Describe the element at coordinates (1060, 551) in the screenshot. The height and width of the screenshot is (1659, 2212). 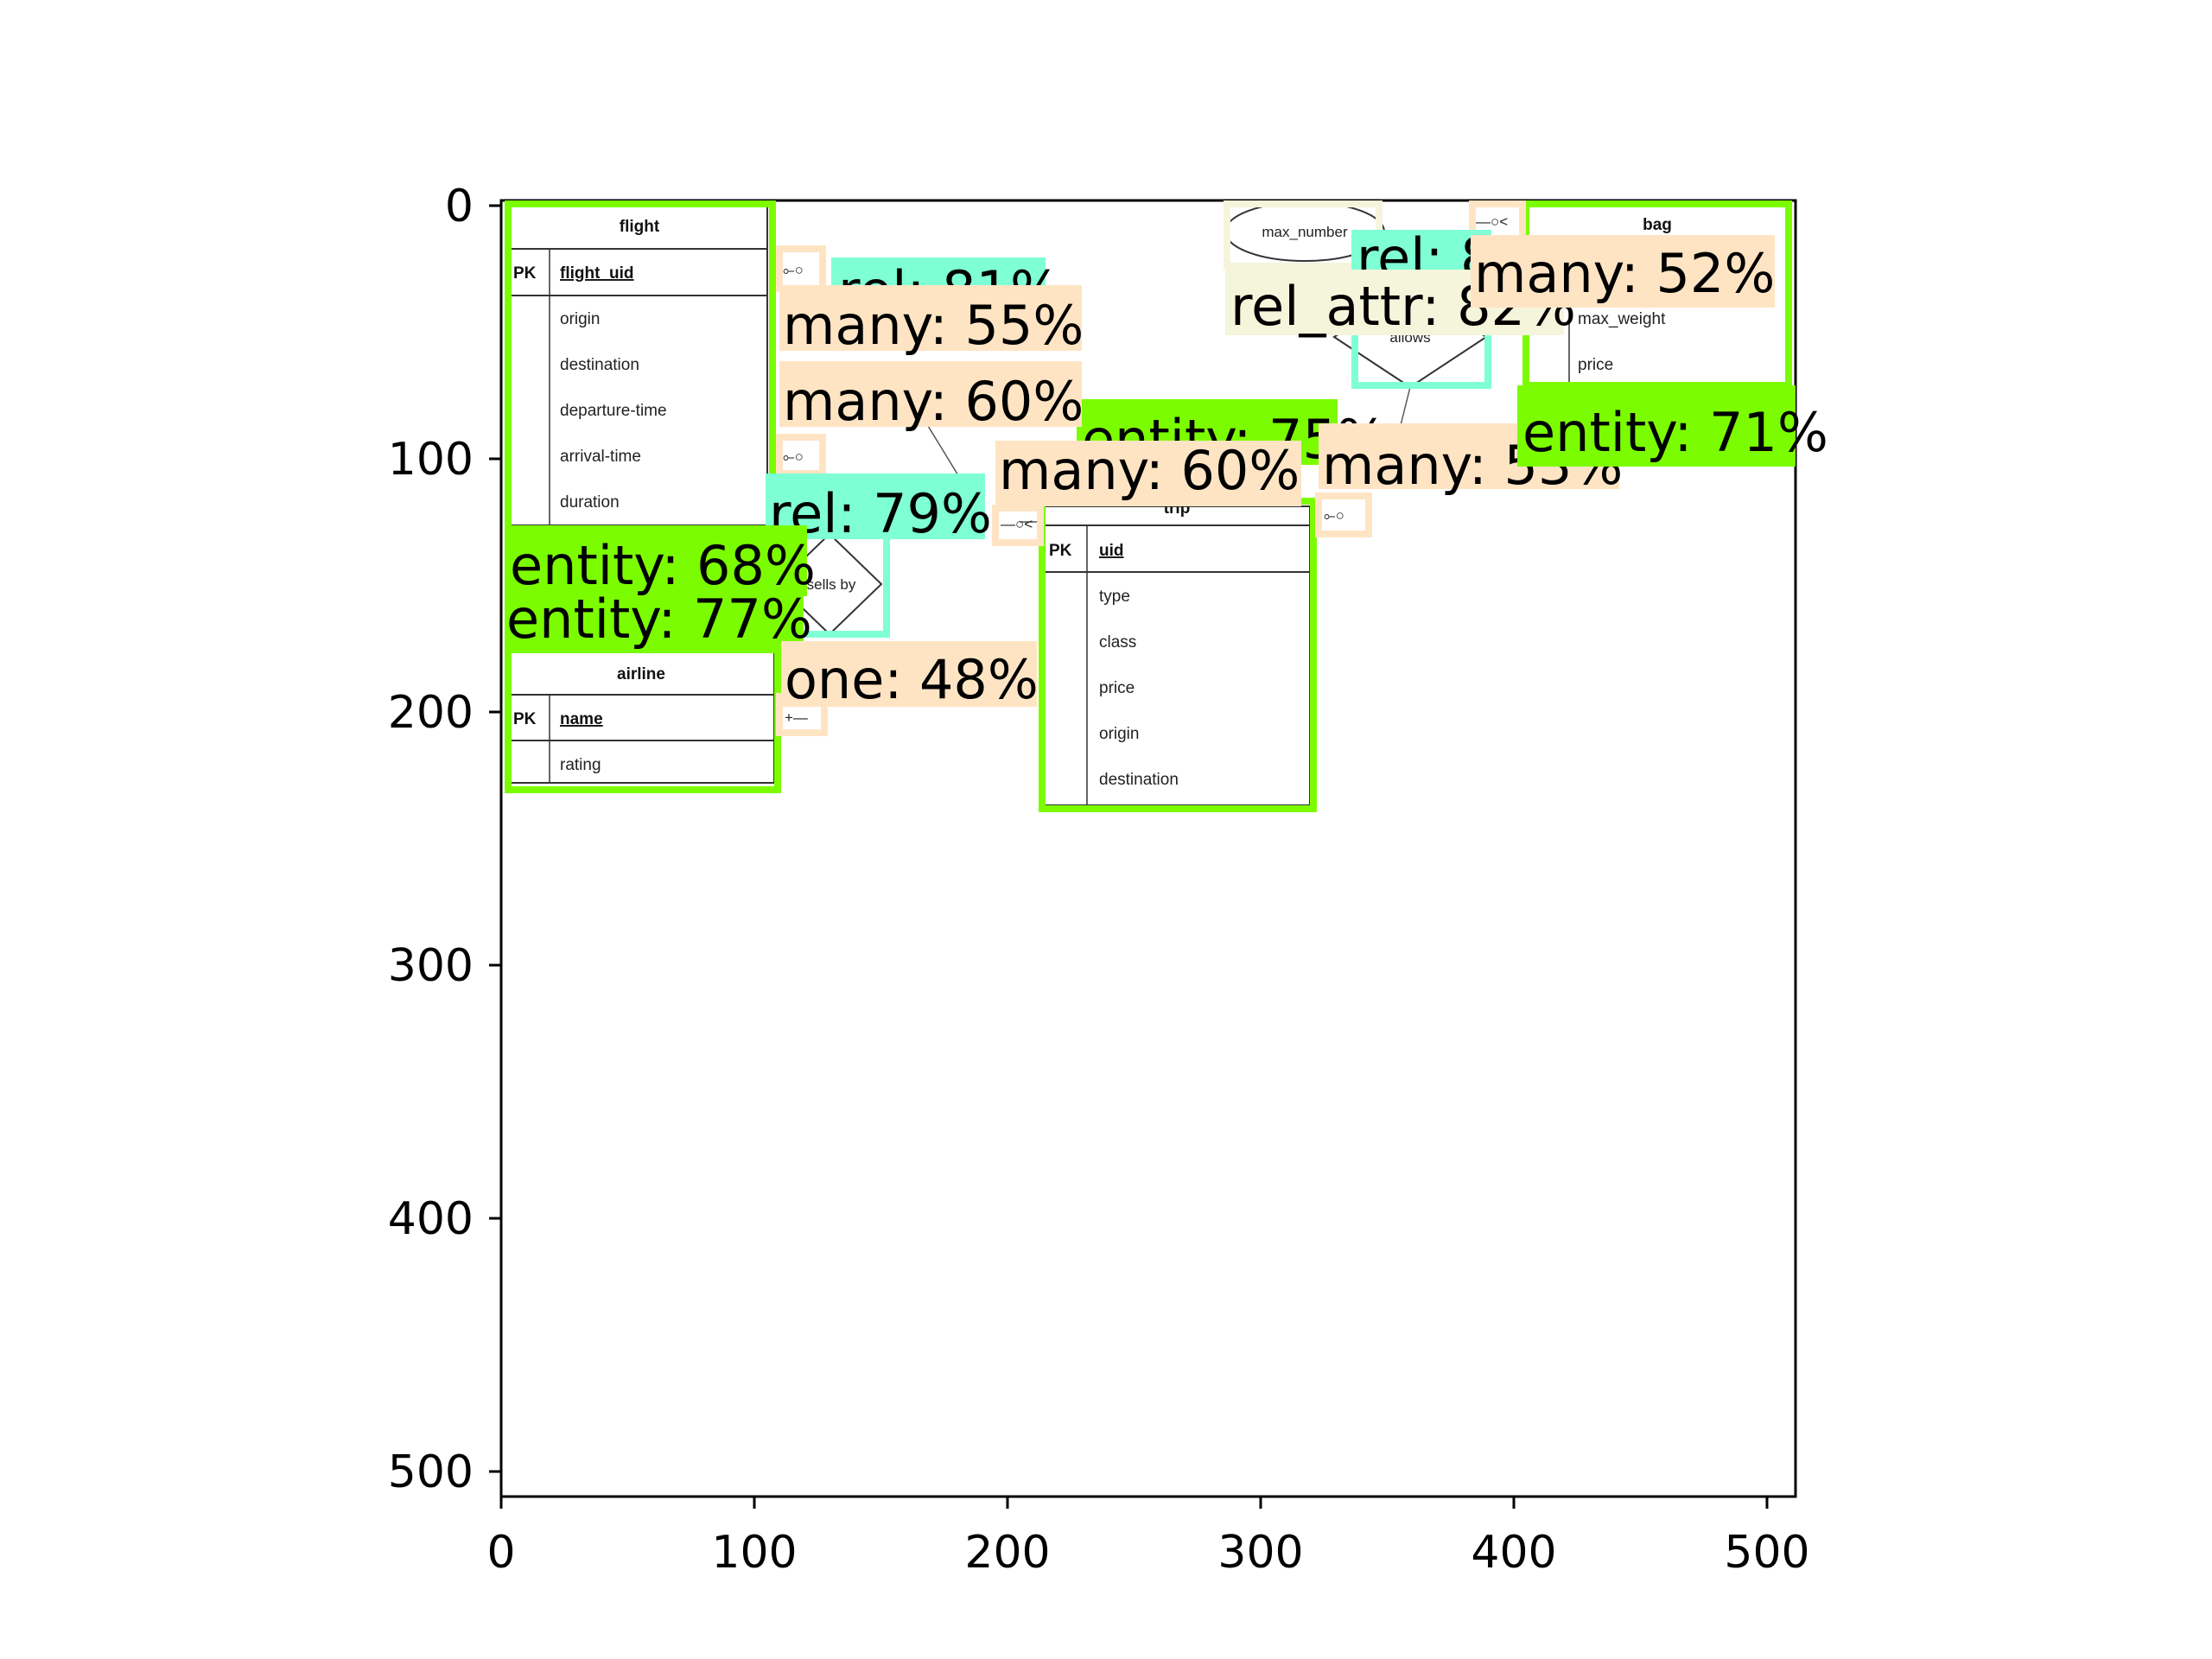
I see `trip-pk-marker: PK` at that location.